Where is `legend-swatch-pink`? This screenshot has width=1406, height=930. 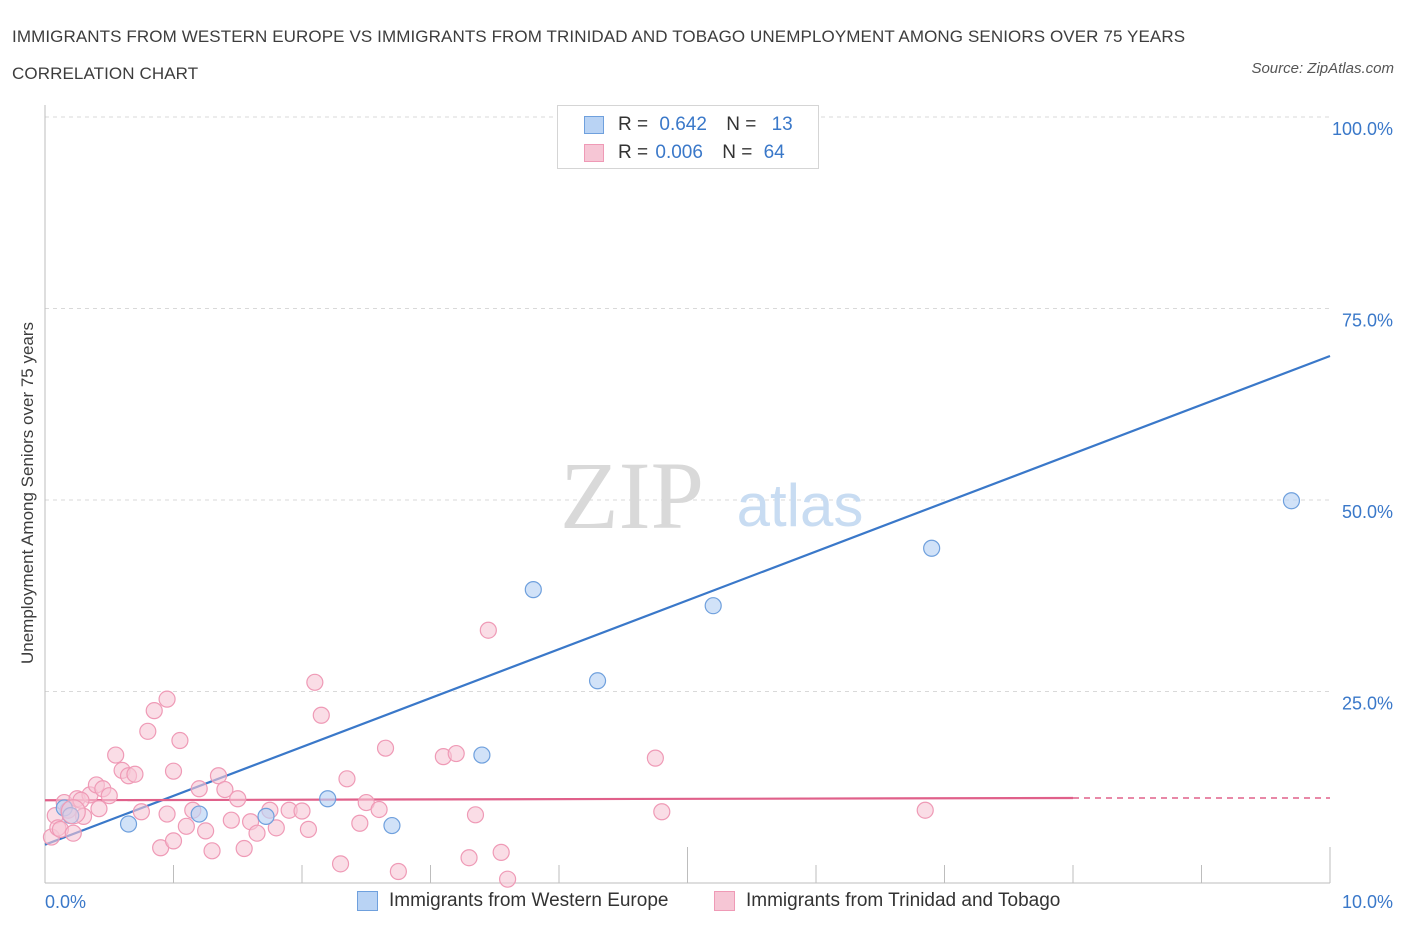 legend-swatch-pink is located at coordinates (594, 153).